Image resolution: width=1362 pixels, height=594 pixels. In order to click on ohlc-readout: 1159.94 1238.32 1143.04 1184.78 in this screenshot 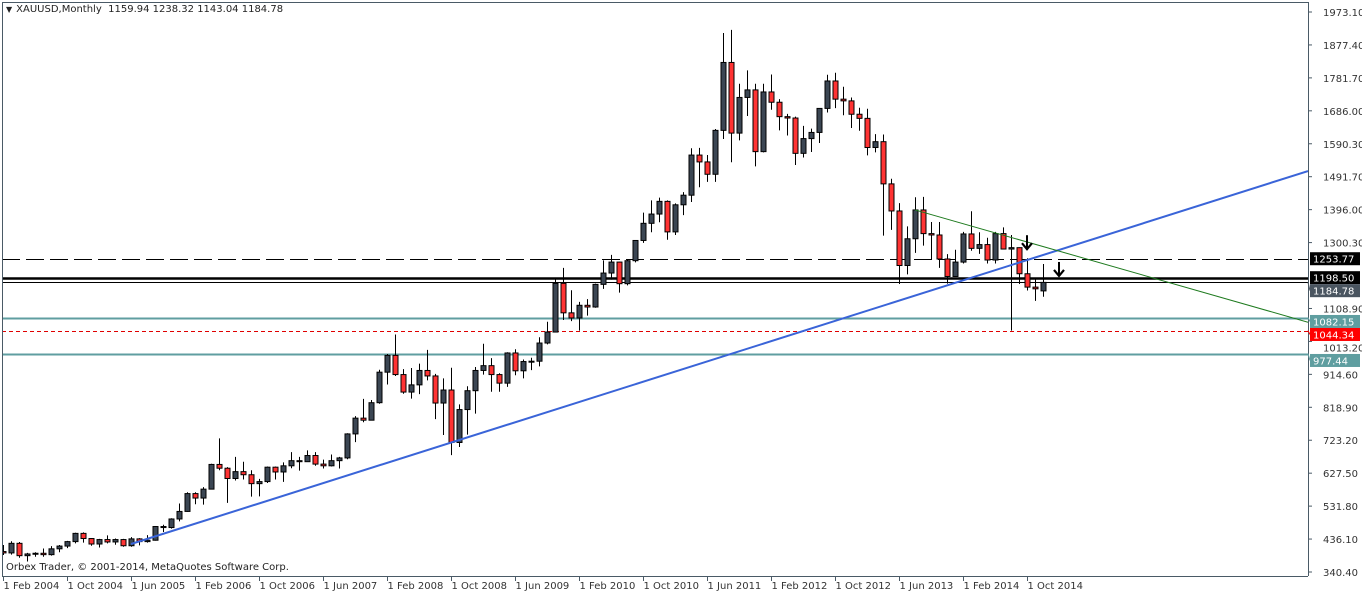, I will do `click(196, 9)`.